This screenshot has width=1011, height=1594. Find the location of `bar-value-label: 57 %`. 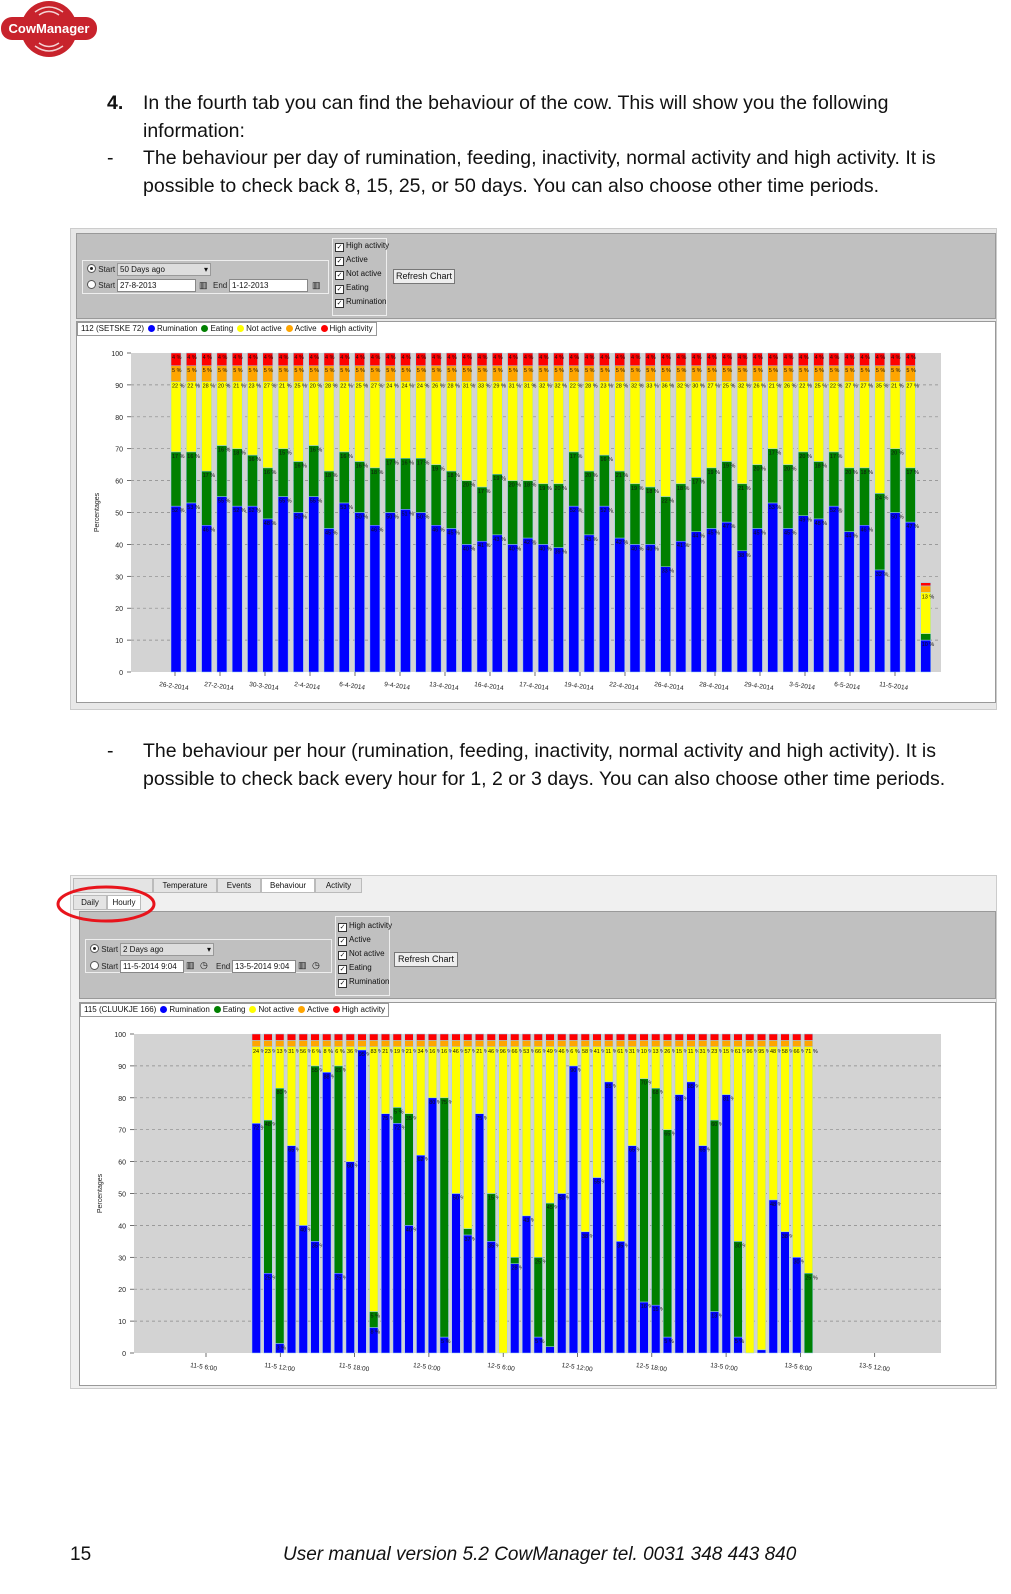

bar-value-label: 57 % is located at coordinates (471, 1052).